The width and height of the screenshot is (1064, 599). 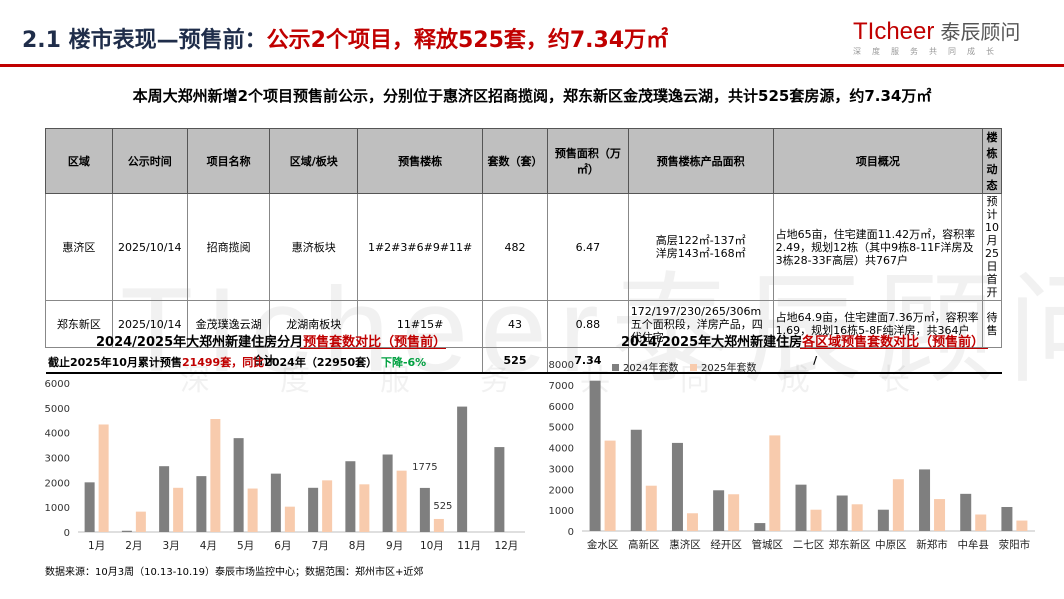 I want to click on x-tick-label: 荥阳市, so click(x=1015, y=544).